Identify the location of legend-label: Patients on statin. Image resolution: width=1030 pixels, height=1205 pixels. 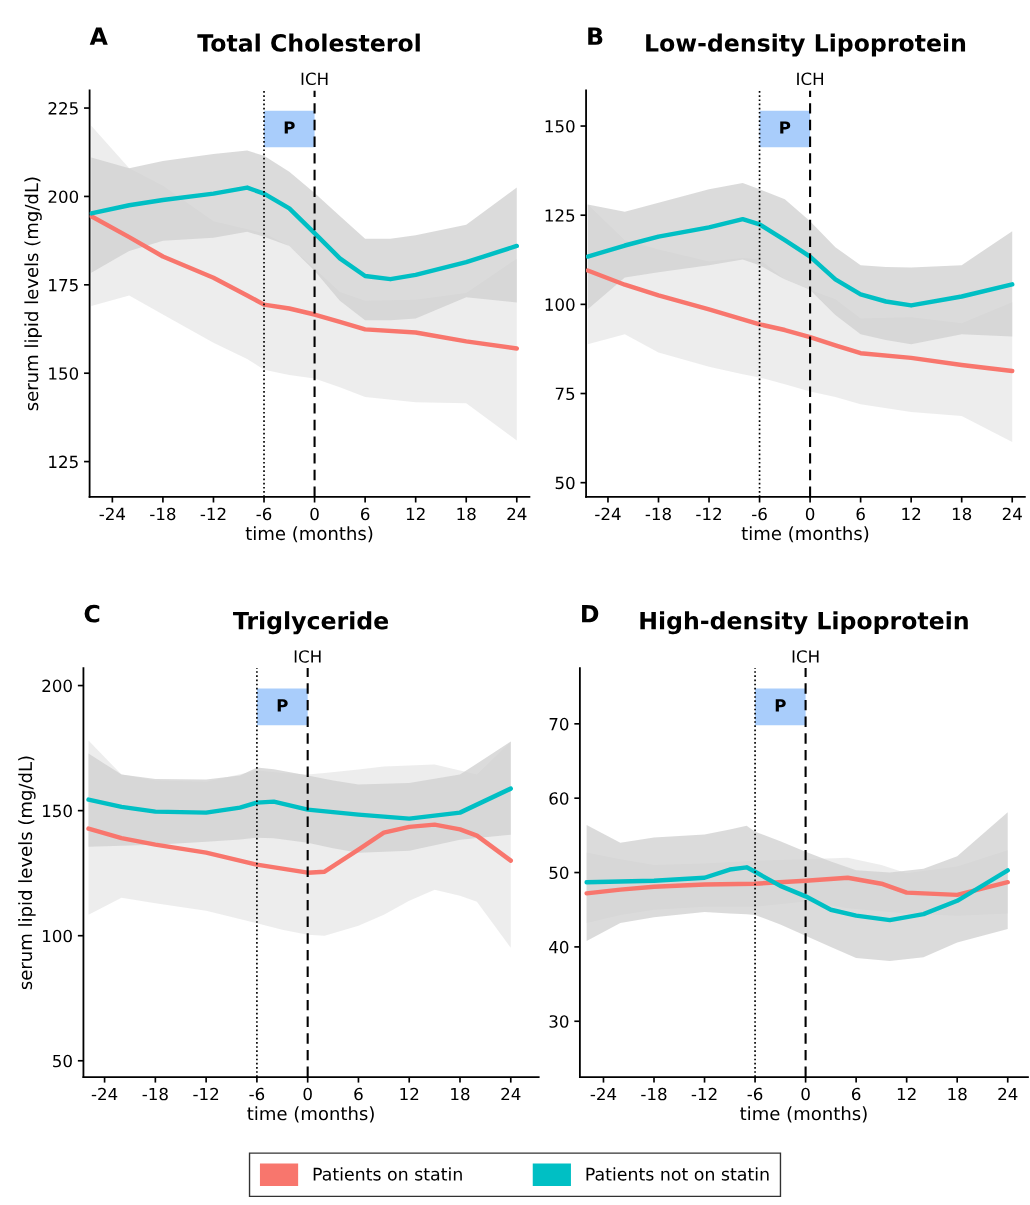
(387, 1174).